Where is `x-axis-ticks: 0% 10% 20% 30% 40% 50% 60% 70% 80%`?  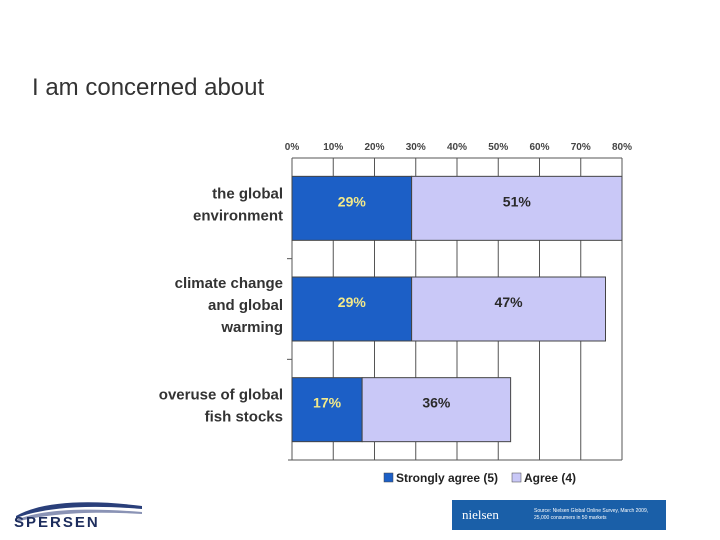 x-axis-ticks: 0% 10% 20% 30% 40% 50% 60% 70% 80% is located at coordinates (458, 147).